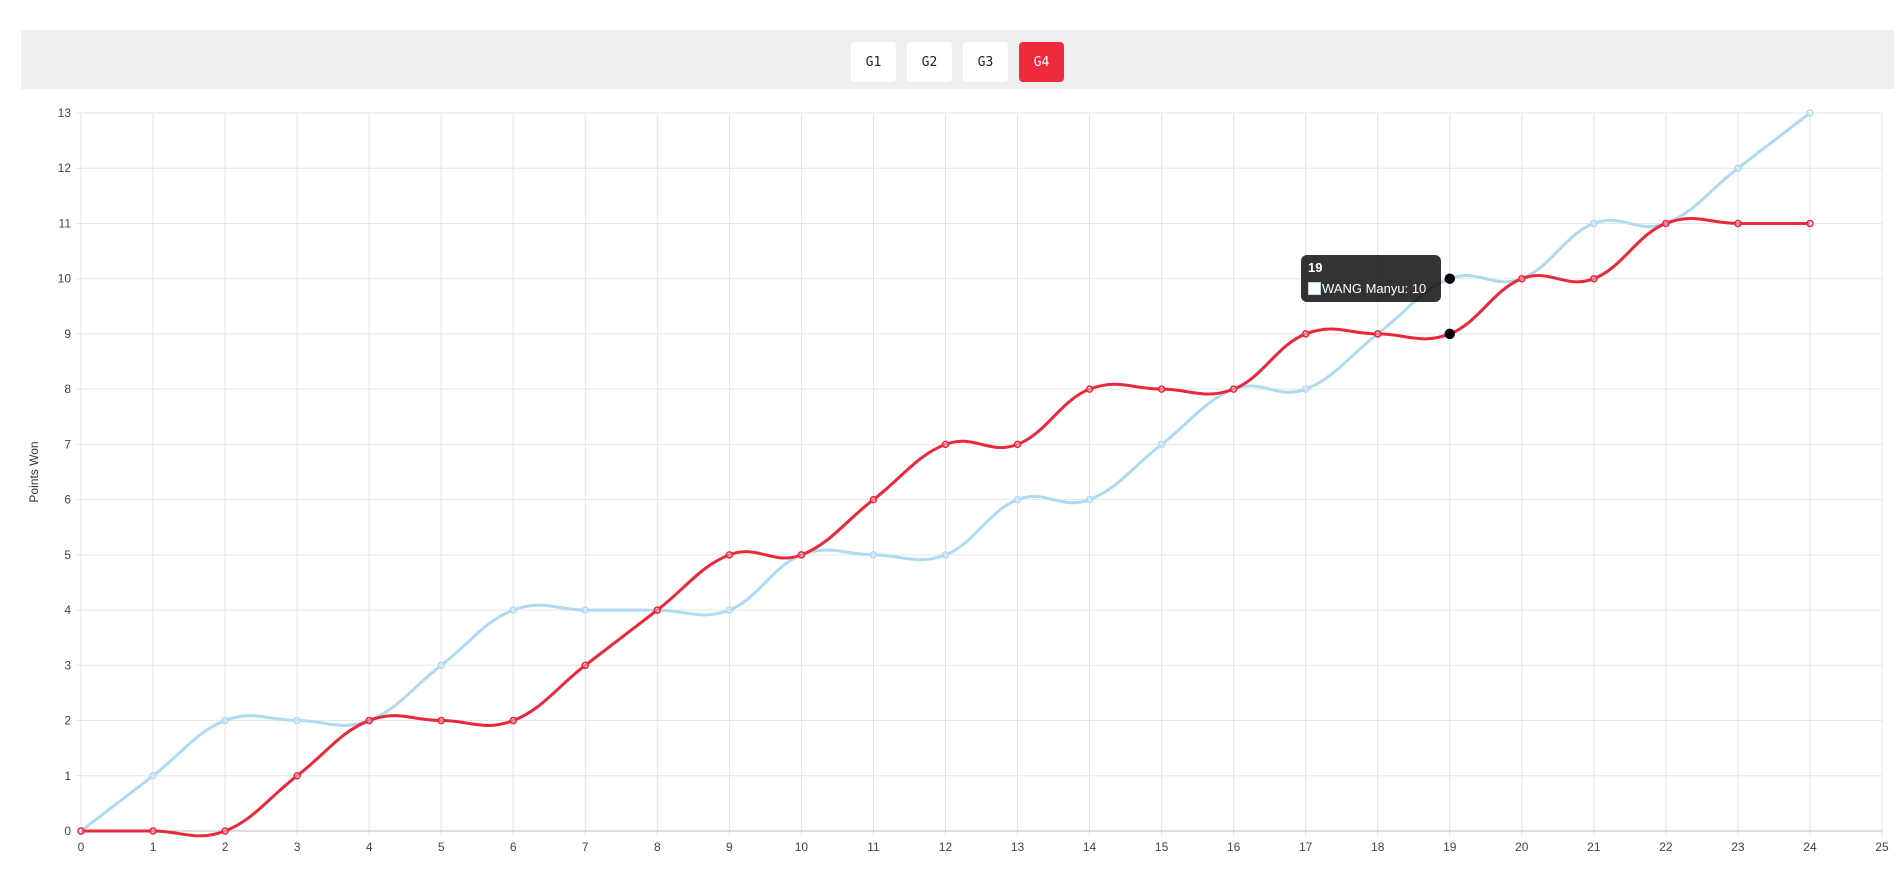  What do you see at coordinates (1374, 288) in the screenshot?
I see `tooltip-label: WANG Manyu: 10` at bounding box center [1374, 288].